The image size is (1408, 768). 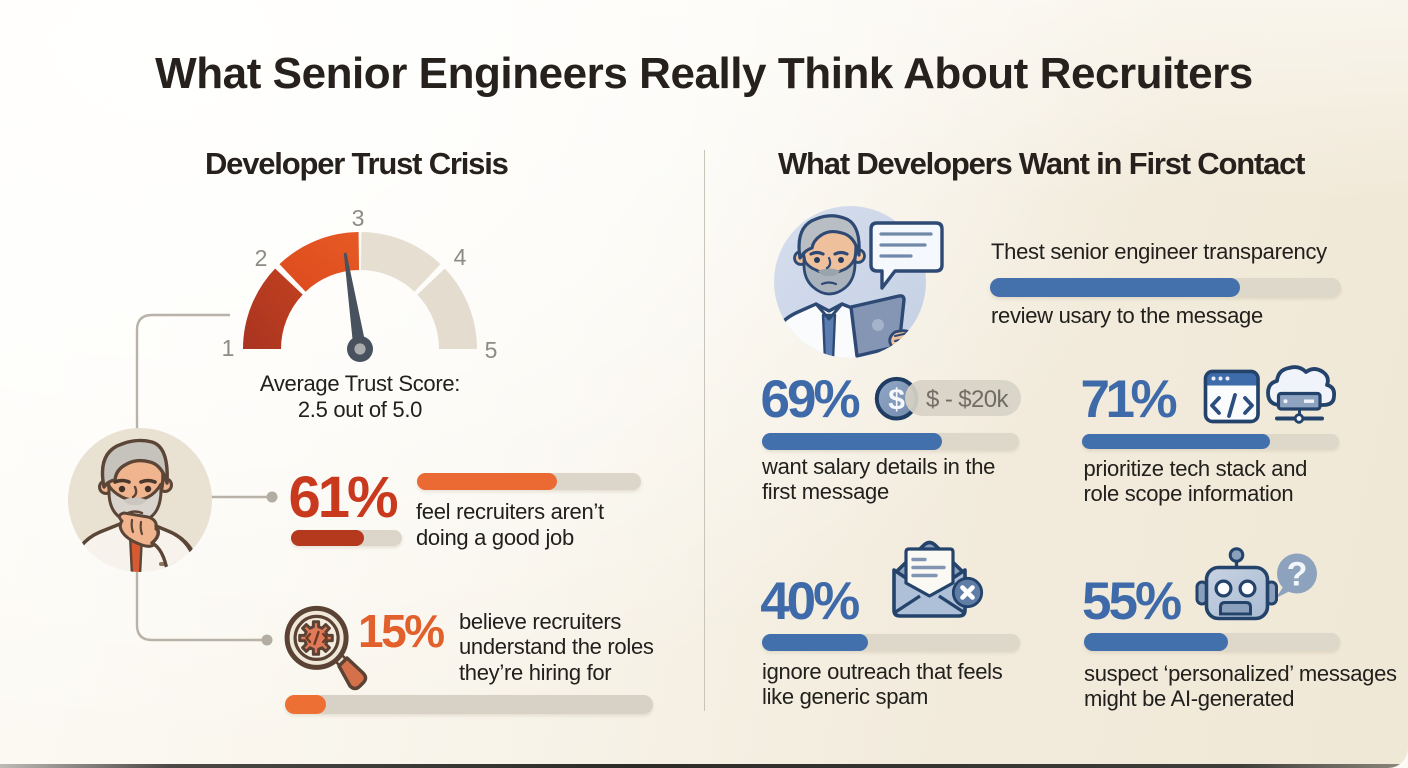 I want to click on svg-text: 2, so click(x=261, y=258).